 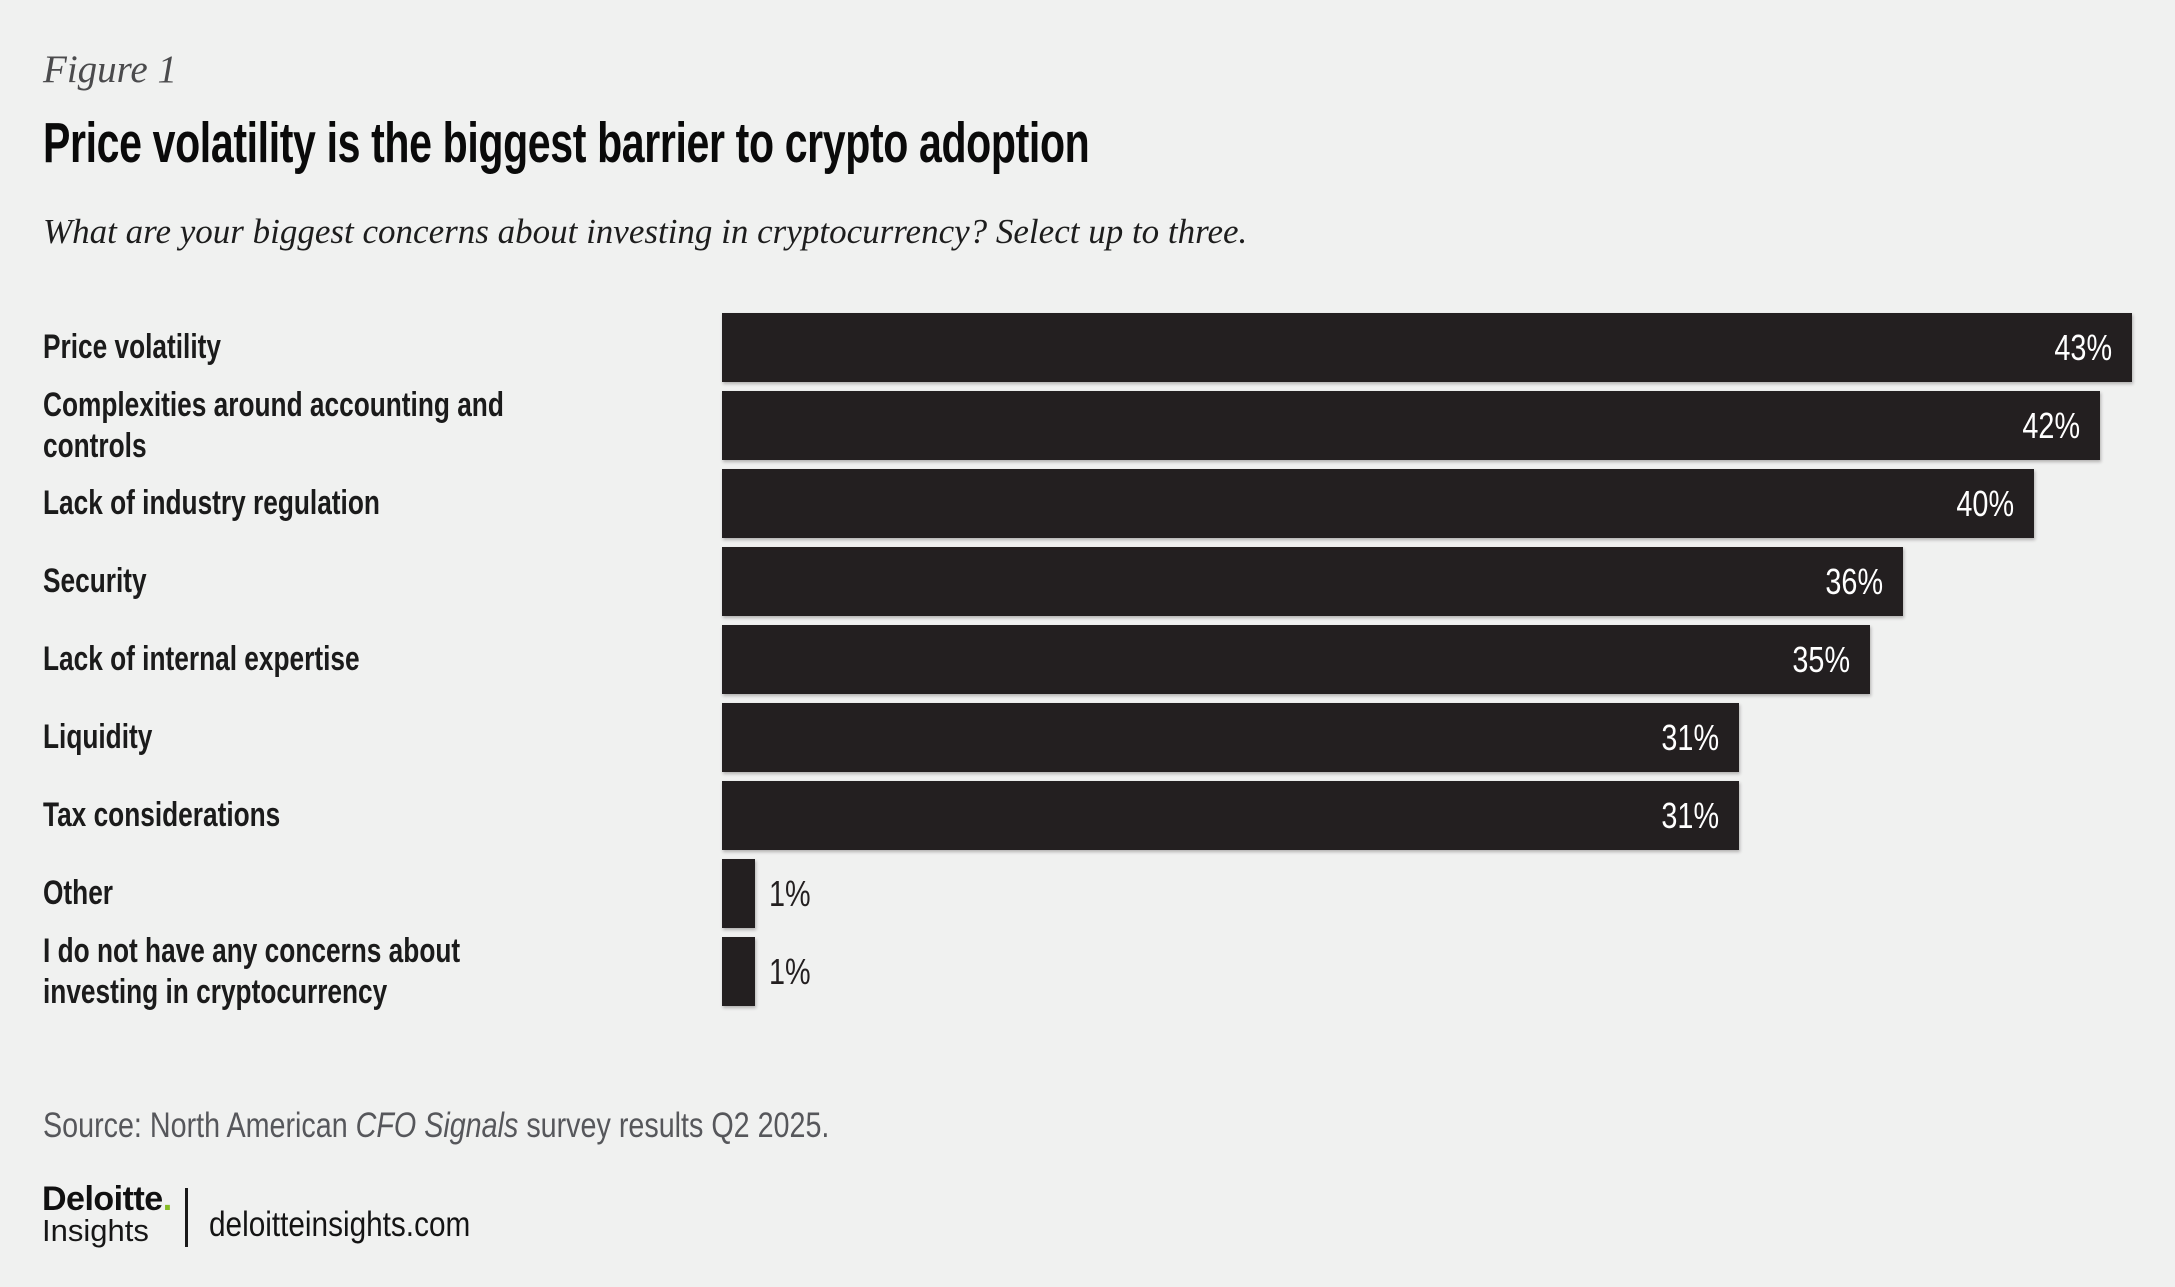 What do you see at coordinates (1087, 893) in the screenshot?
I see `chart-row: Other 1%` at bounding box center [1087, 893].